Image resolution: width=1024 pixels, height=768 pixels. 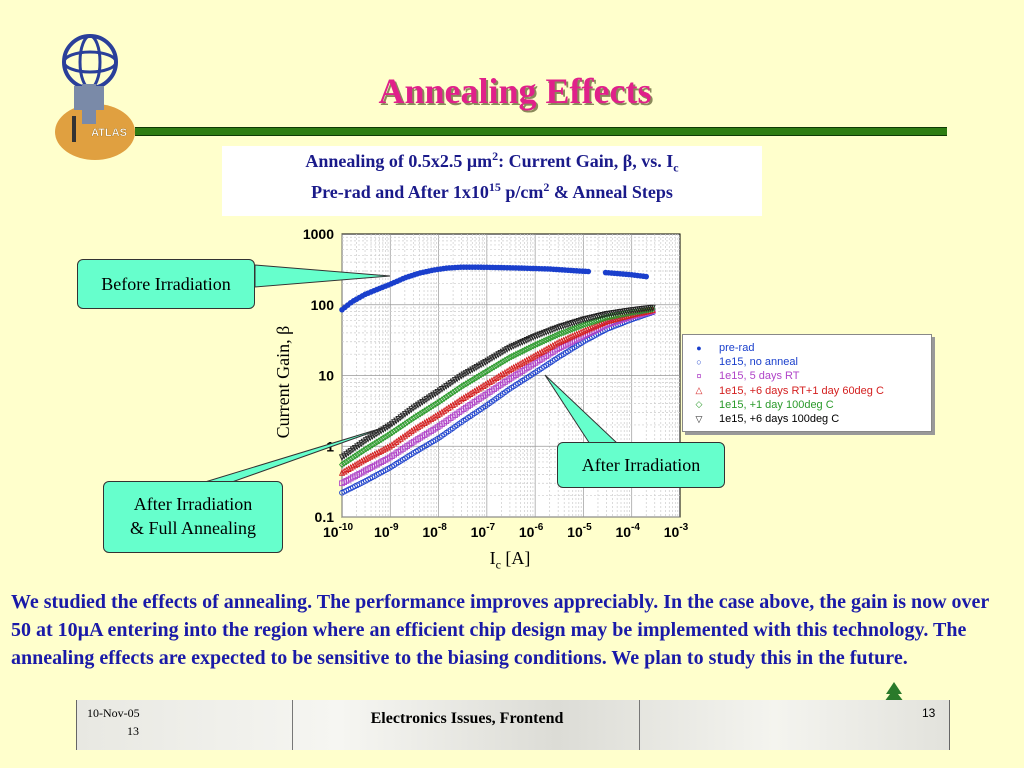 I want to click on legend-label: 1e15, +6 days 100deg C, so click(x=779, y=419).